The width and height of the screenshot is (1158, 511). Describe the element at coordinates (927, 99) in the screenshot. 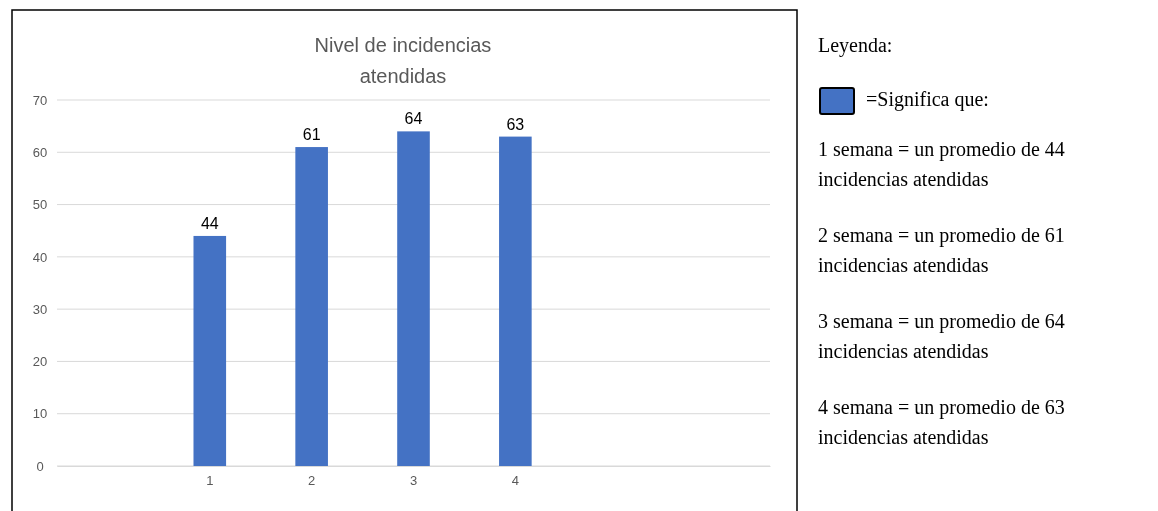

I see `text: =Significa que:` at that location.